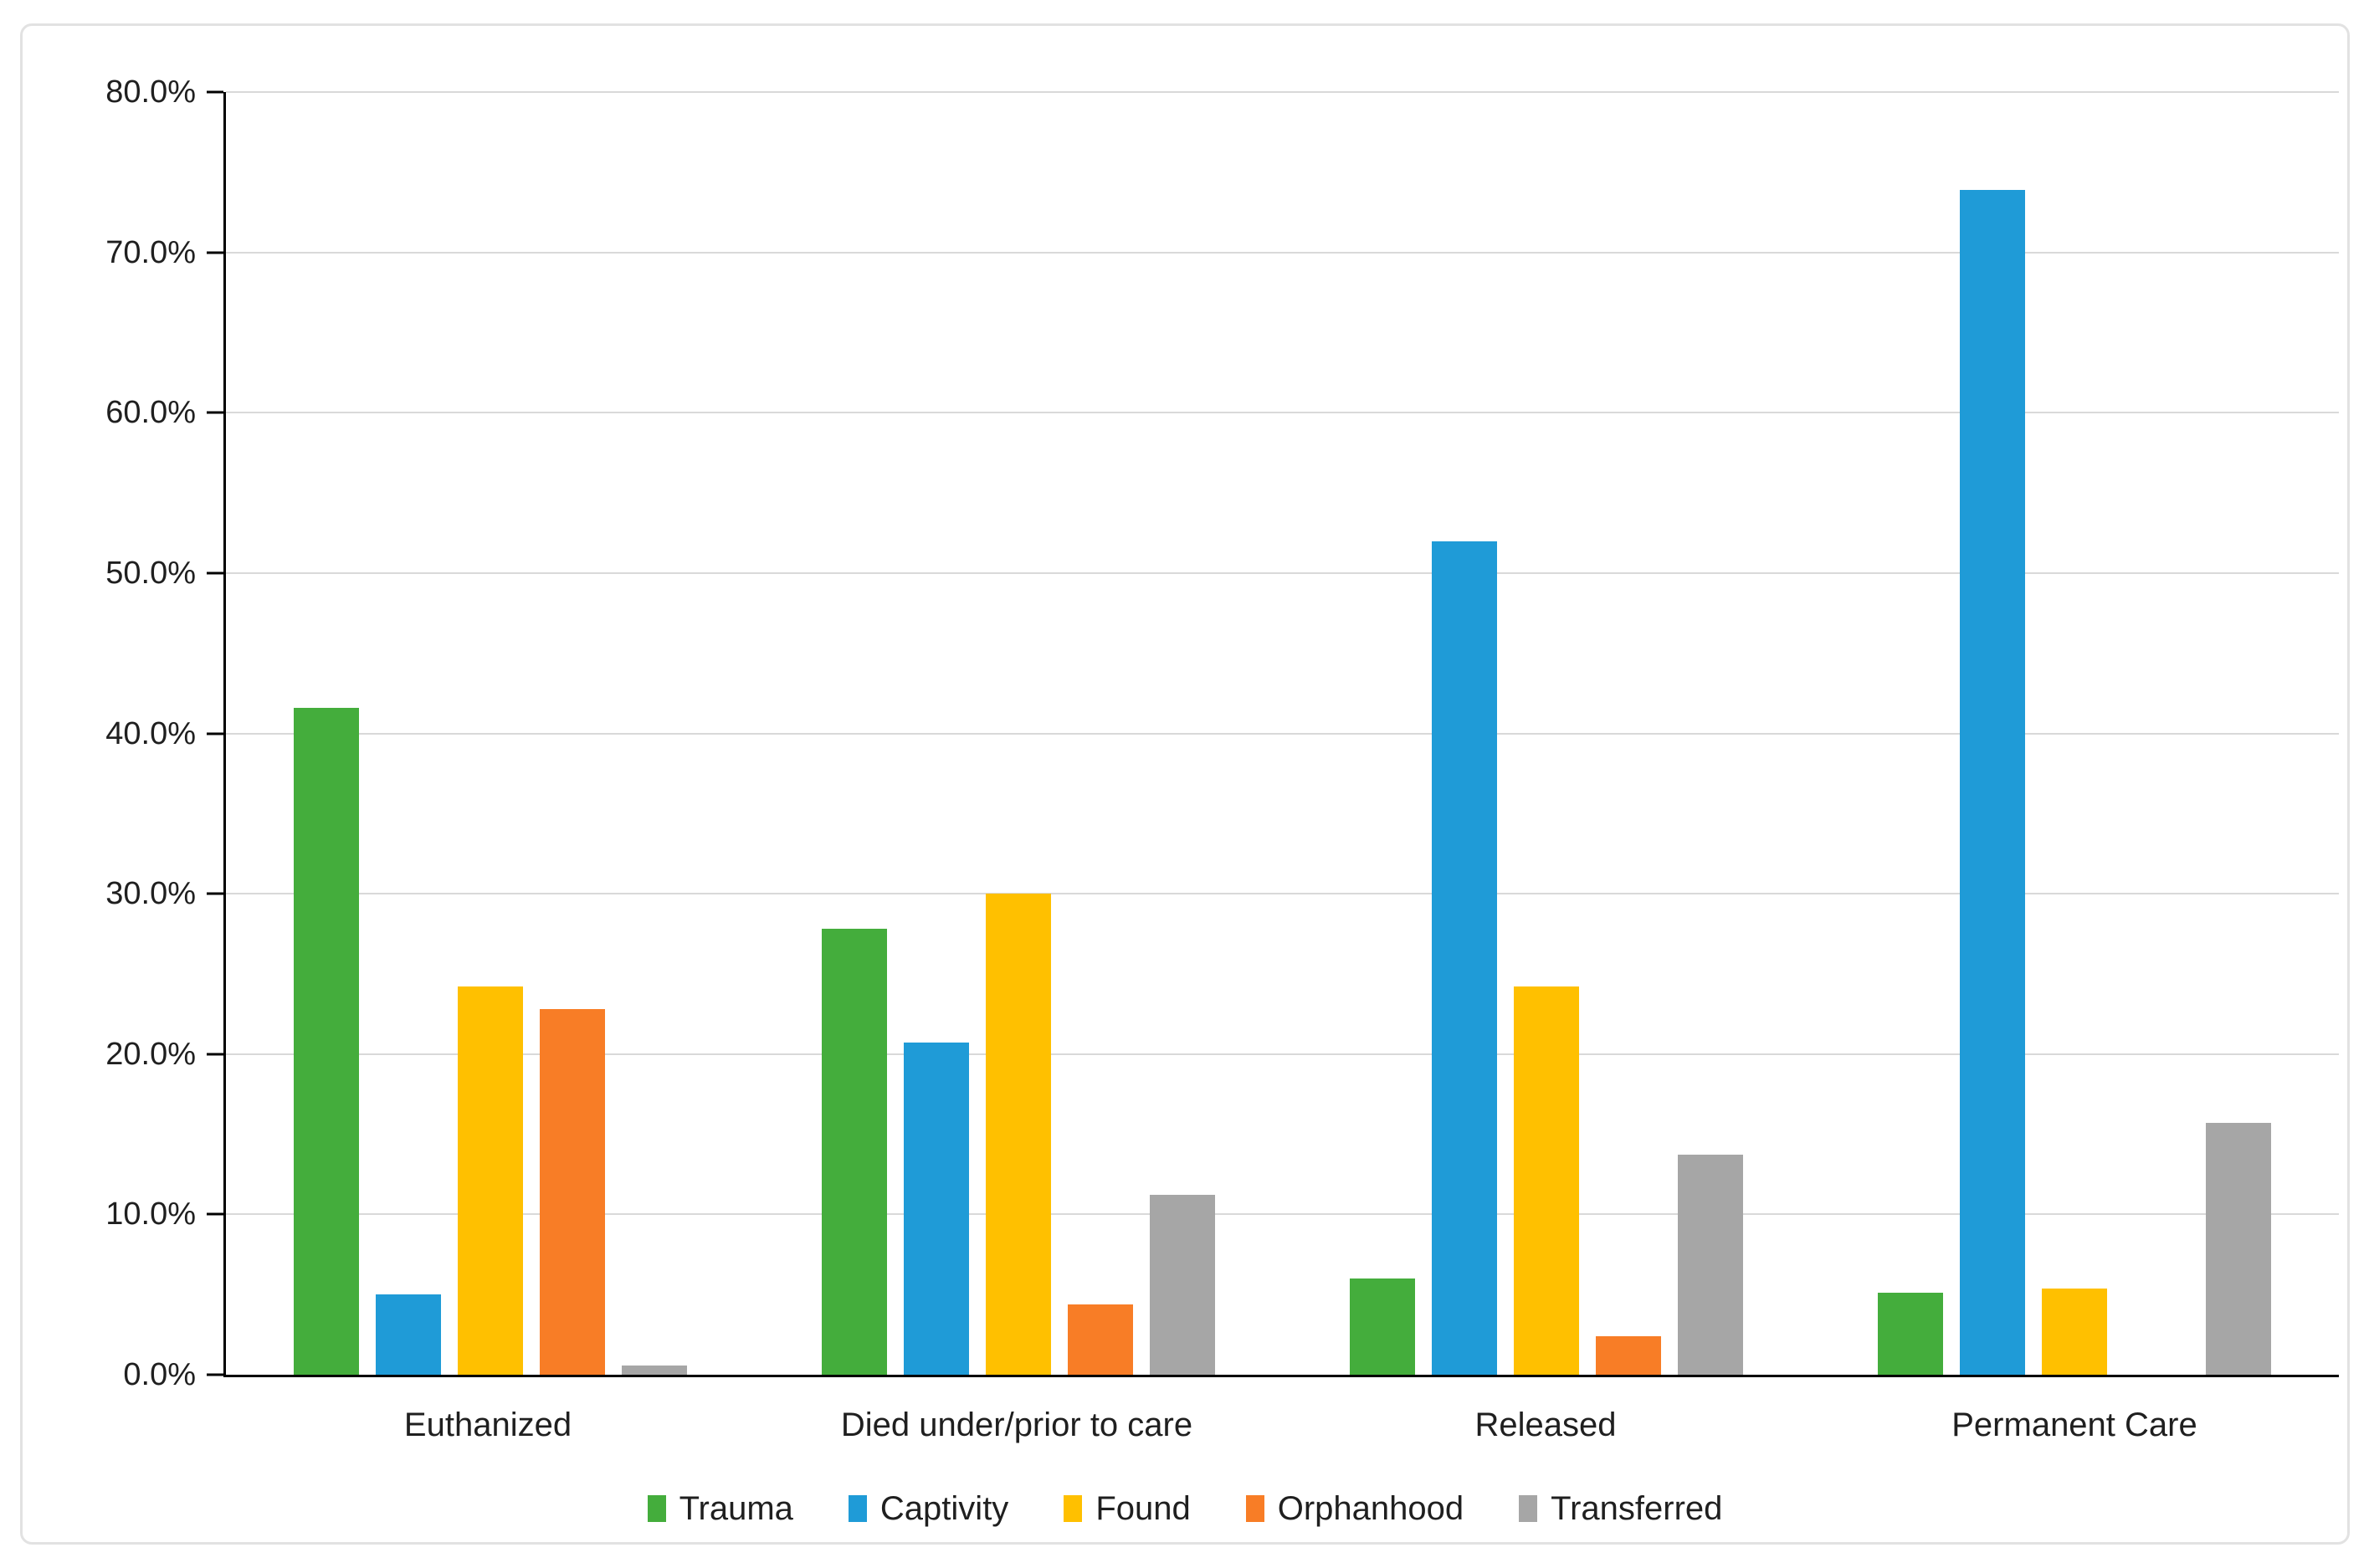  Describe the element at coordinates (1545, 1425) in the screenshot. I see `x-axis-label-2: Released` at that location.